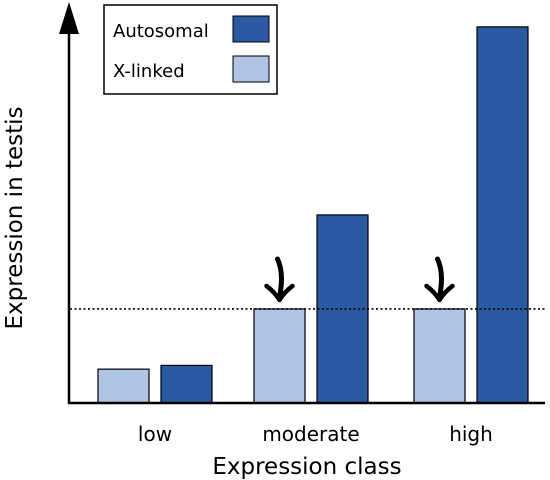  What do you see at coordinates (342, 309) in the screenshot?
I see `bar-autosomal-moderate` at bounding box center [342, 309].